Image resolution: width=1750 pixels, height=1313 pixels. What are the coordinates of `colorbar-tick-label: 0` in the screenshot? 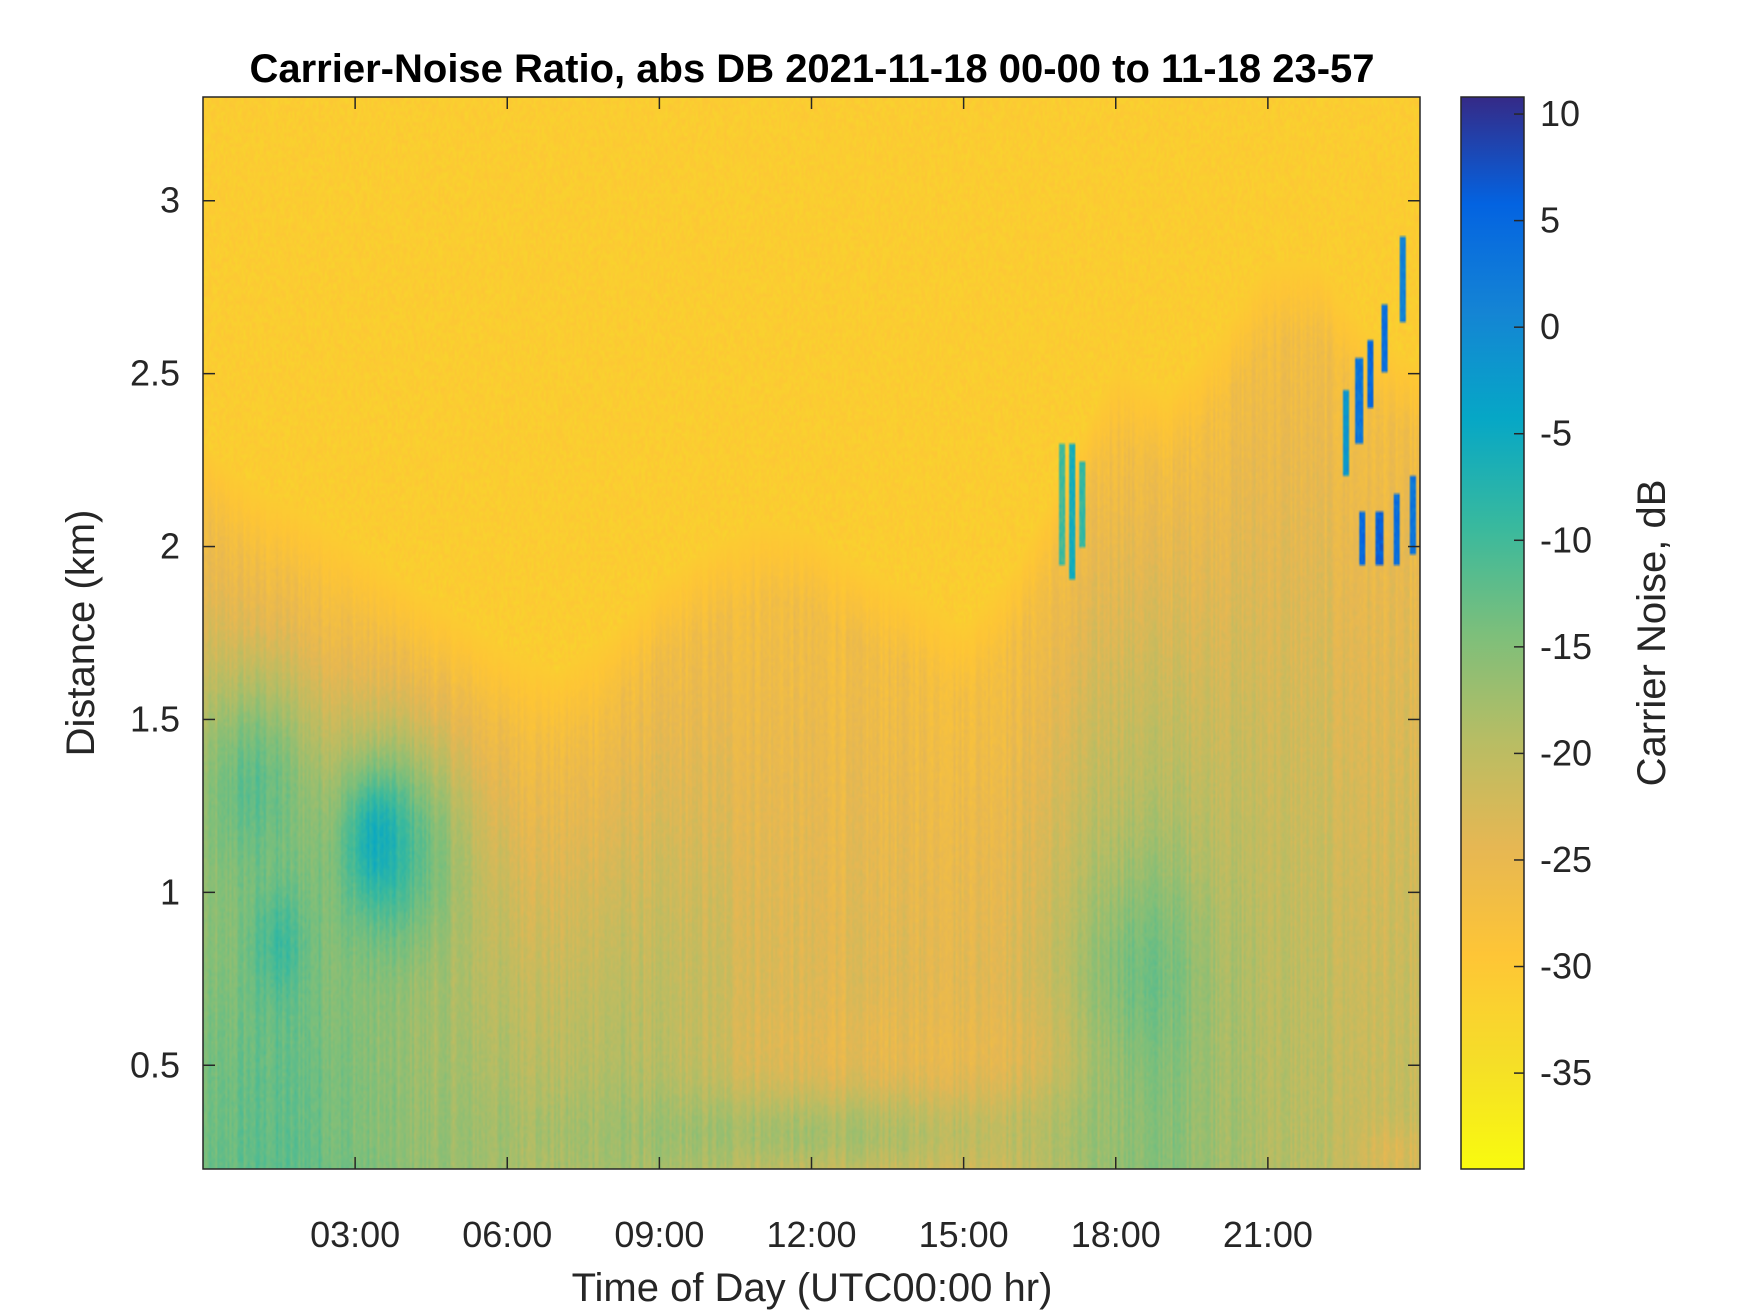 It's located at (1550, 326).